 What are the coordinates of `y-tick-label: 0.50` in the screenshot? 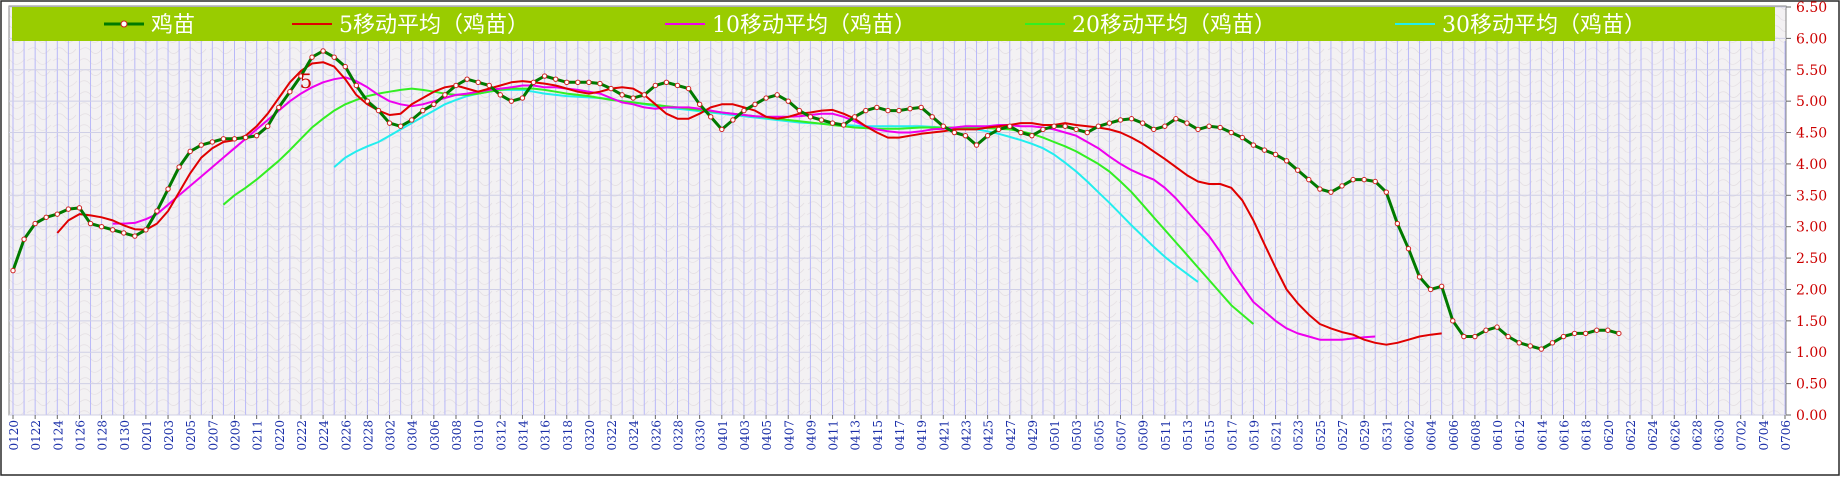 It's located at (1811, 385).